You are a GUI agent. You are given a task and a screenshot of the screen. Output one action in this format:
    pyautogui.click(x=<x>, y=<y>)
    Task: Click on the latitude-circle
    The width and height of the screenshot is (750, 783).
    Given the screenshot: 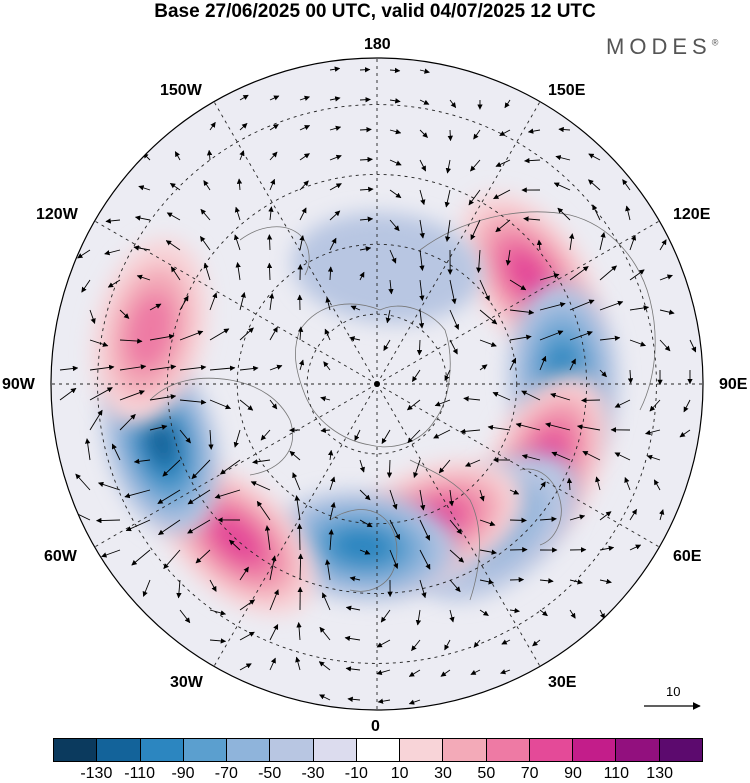 What is the action you would take?
    pyautogui.click(x=377, y=384)
    